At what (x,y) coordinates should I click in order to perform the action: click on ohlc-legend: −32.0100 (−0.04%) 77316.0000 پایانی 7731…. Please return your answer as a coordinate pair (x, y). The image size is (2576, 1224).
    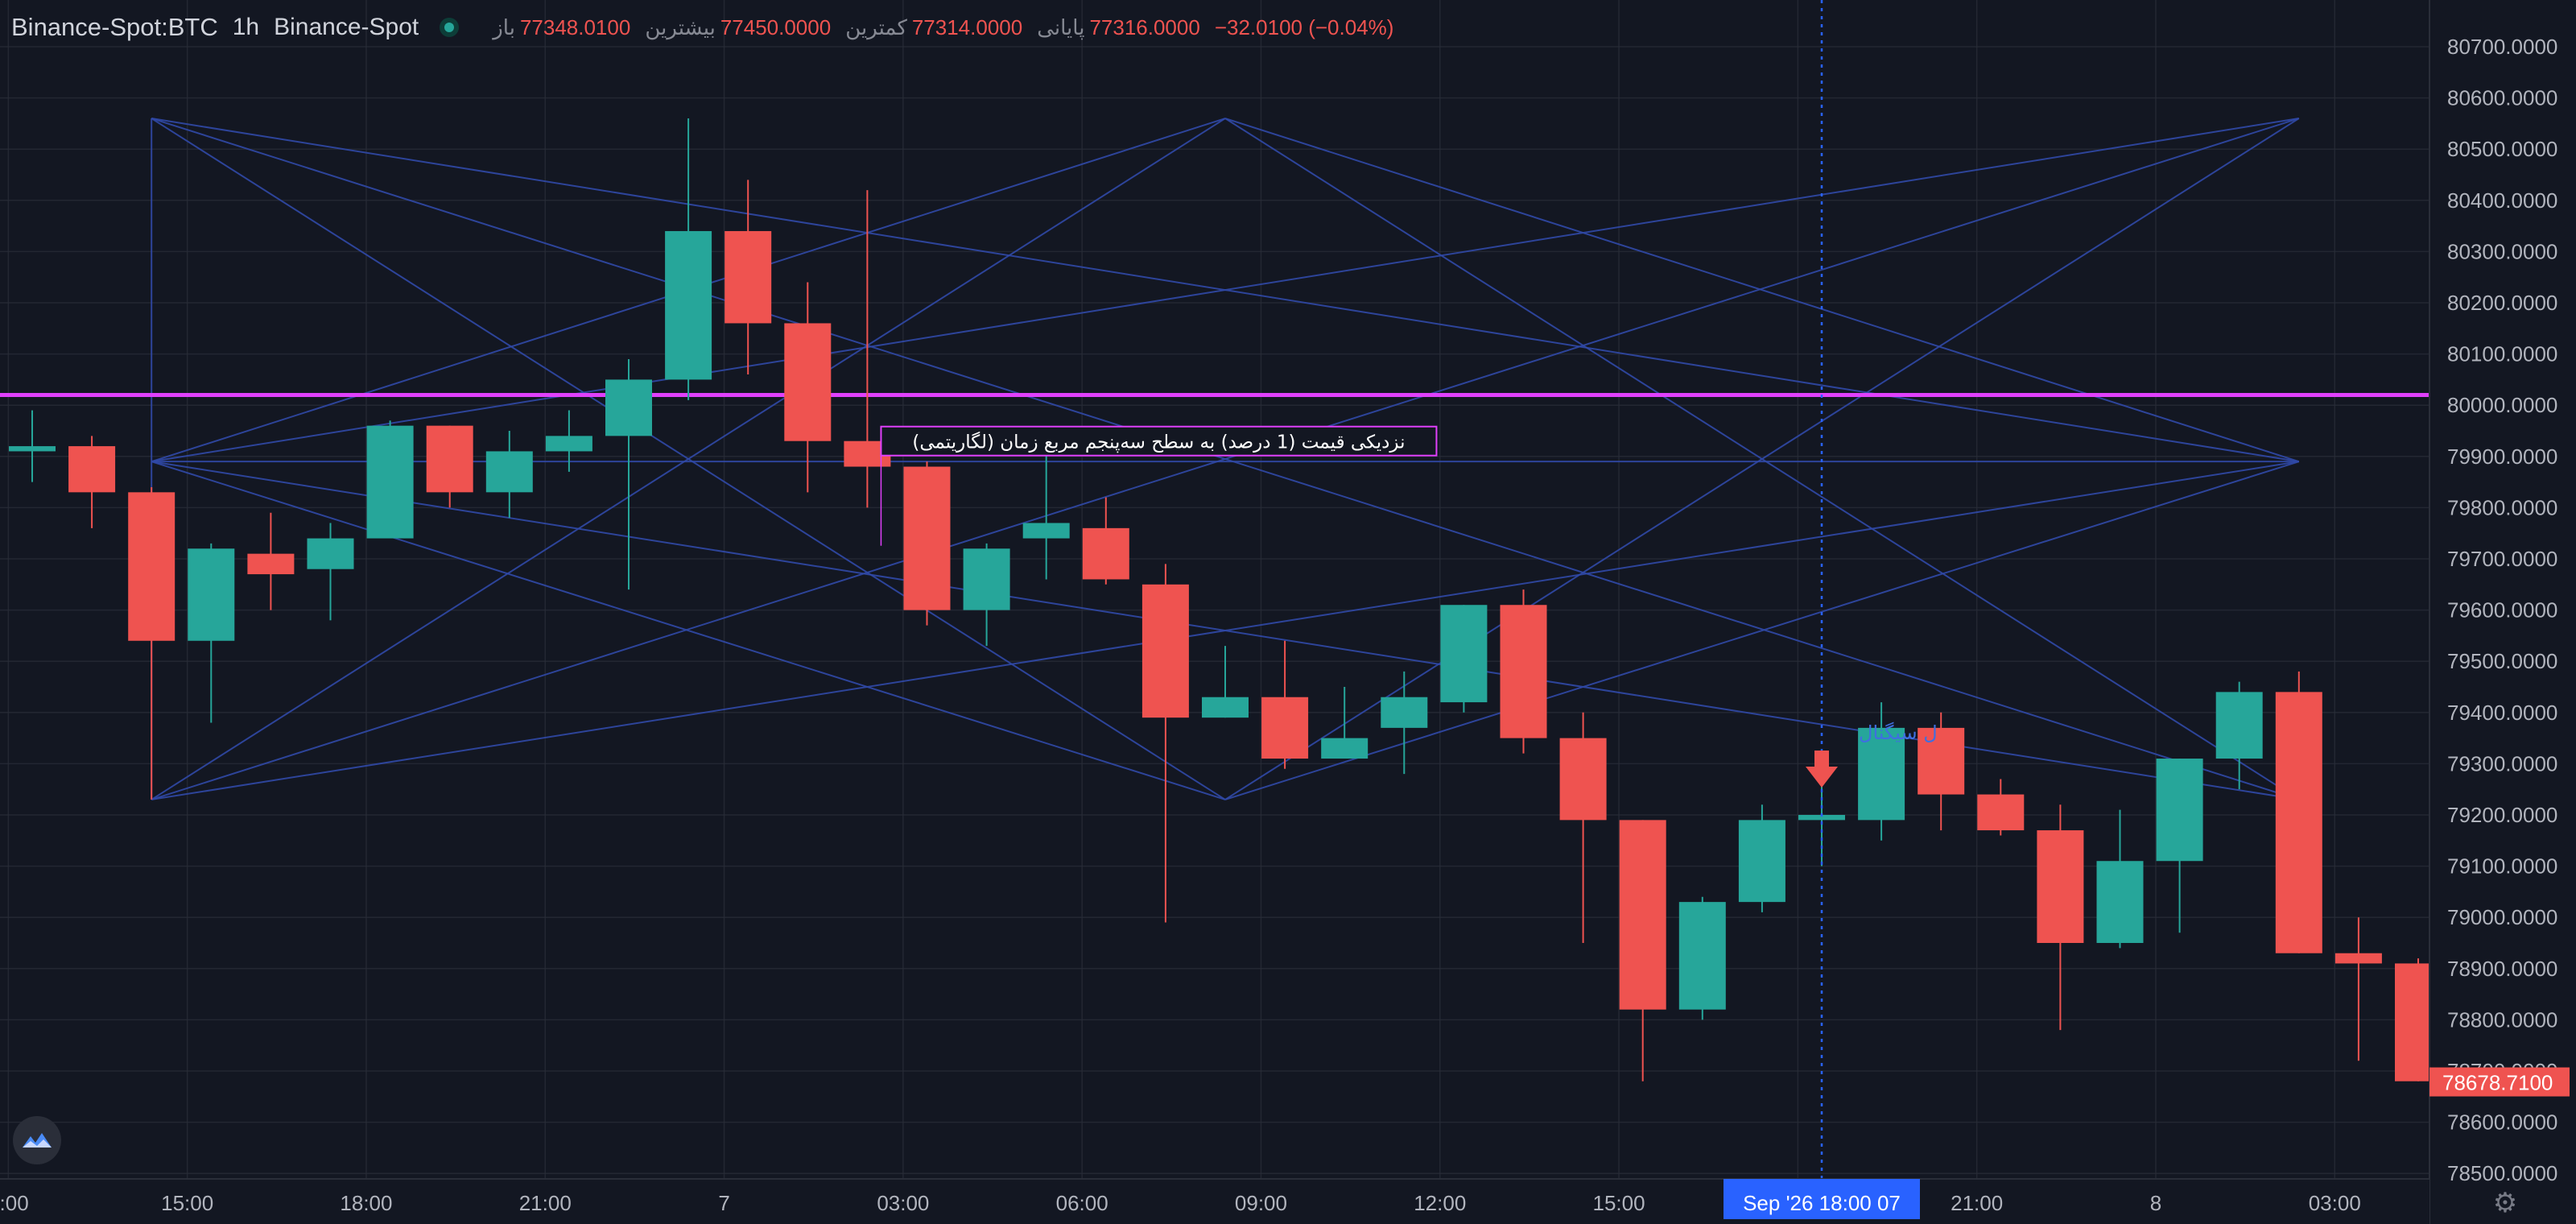
    Looking at the image, I should click on (948, 27).